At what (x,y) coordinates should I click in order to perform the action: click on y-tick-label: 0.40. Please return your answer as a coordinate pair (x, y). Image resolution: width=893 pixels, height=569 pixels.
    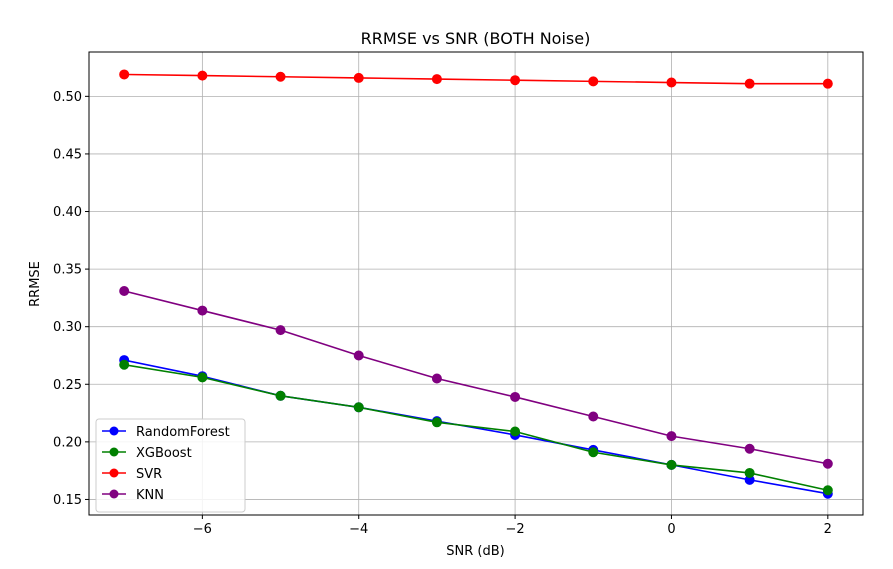
    Looking at the image, I should click on (67, 212).